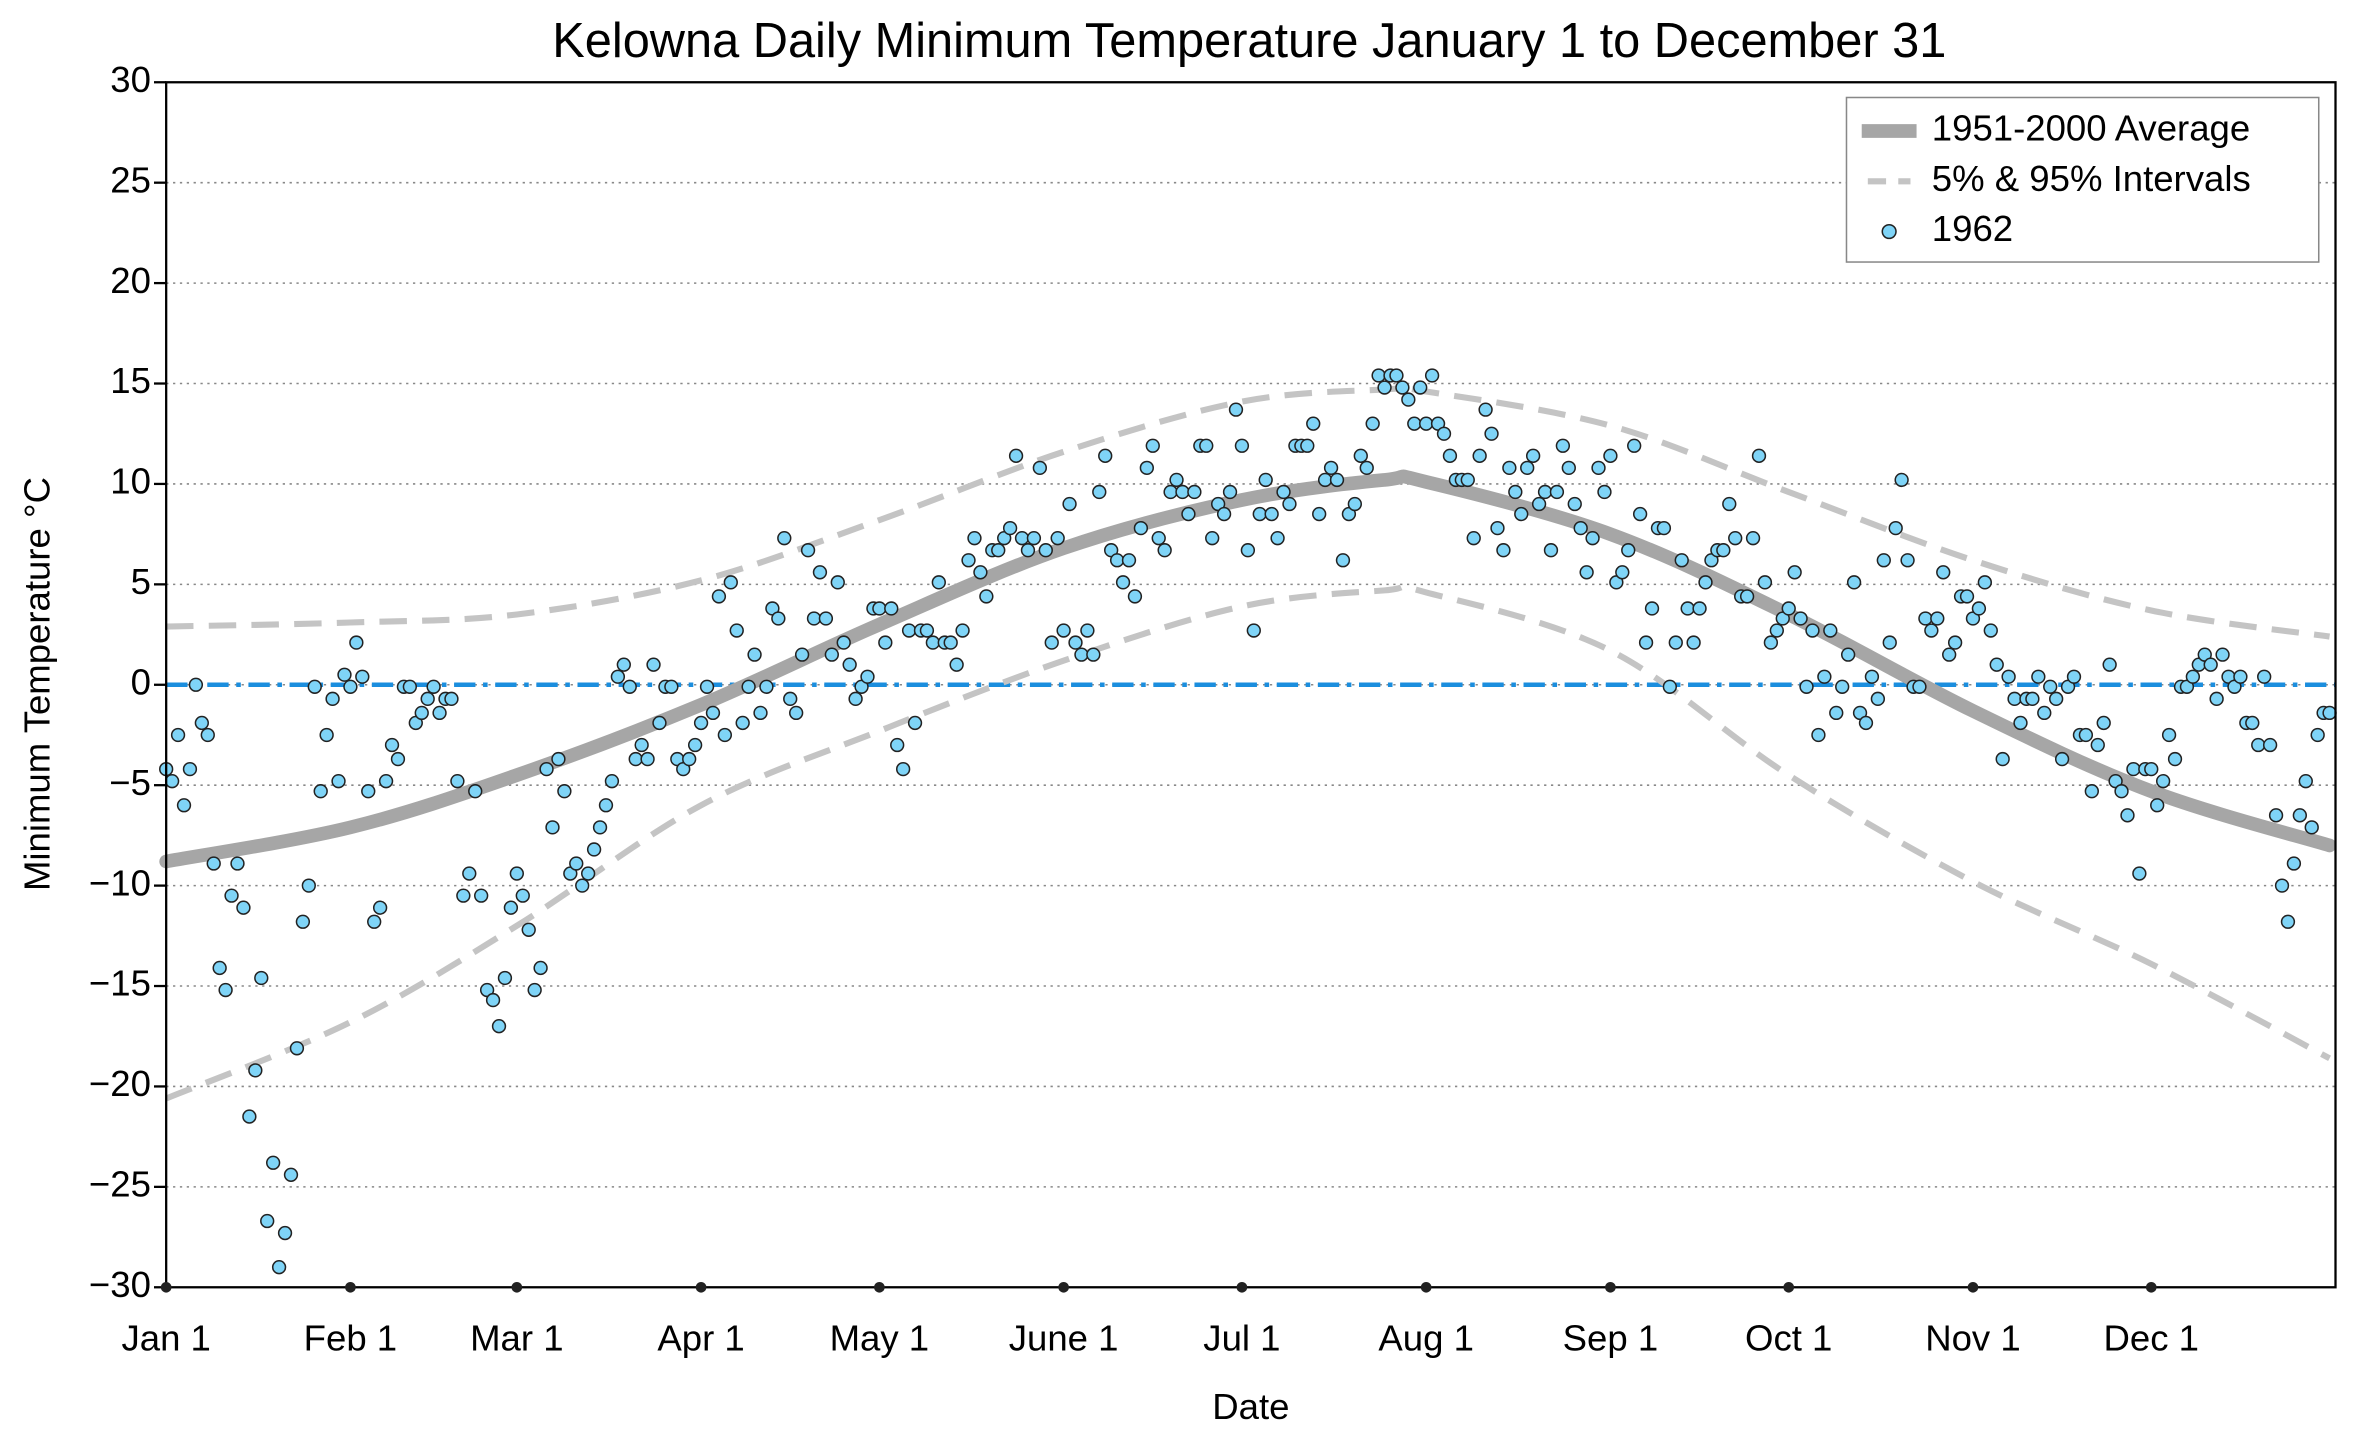 This screenshot has height=1432, width=2360. Describe the element at coordinates (1788, 1337) in the screenshot. I see `x-tick-label: Oct 1` at that location.